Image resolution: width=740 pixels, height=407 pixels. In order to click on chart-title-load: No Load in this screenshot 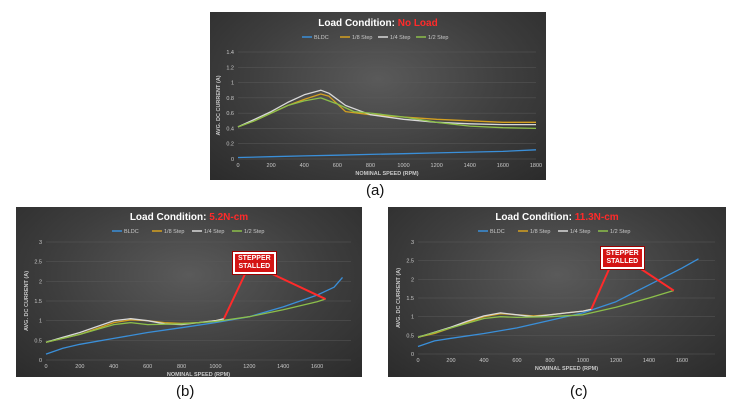, I will do `click(418, 23)`.